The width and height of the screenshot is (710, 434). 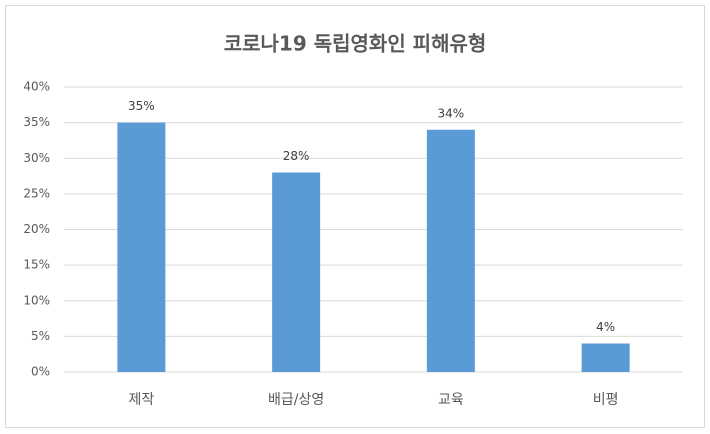 I want to click on y-tick-label: 40%, so click(x=36, y=87).